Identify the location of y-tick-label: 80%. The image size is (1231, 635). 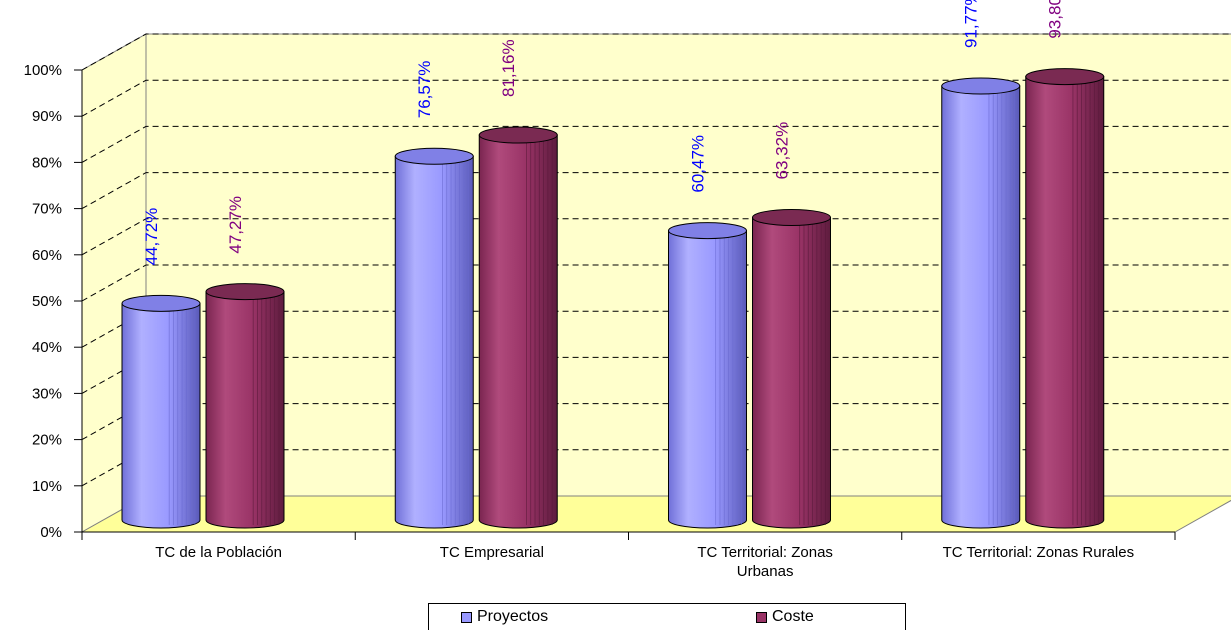
(47, 162).